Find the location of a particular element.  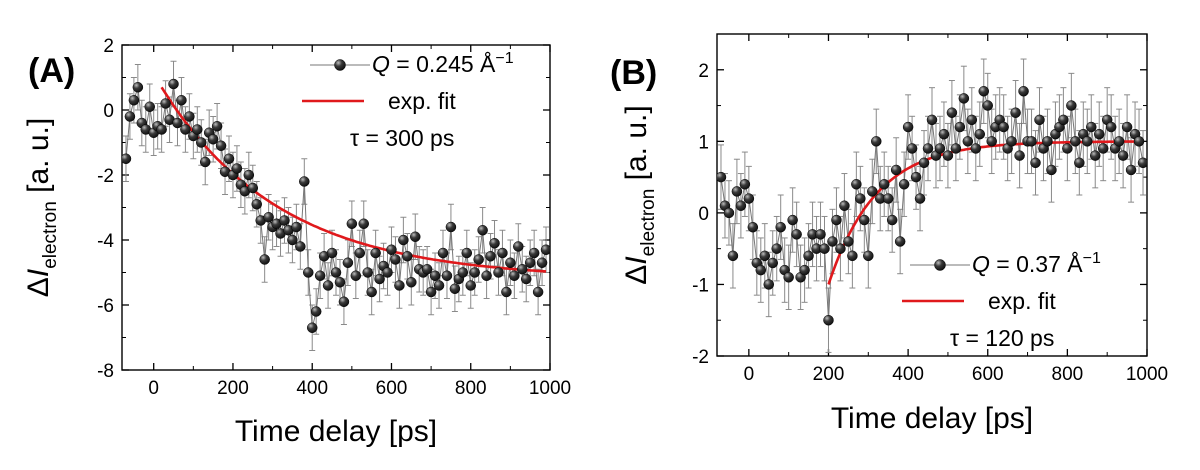

y-axis-title-symbol: I is located at coordinates (636, 260).